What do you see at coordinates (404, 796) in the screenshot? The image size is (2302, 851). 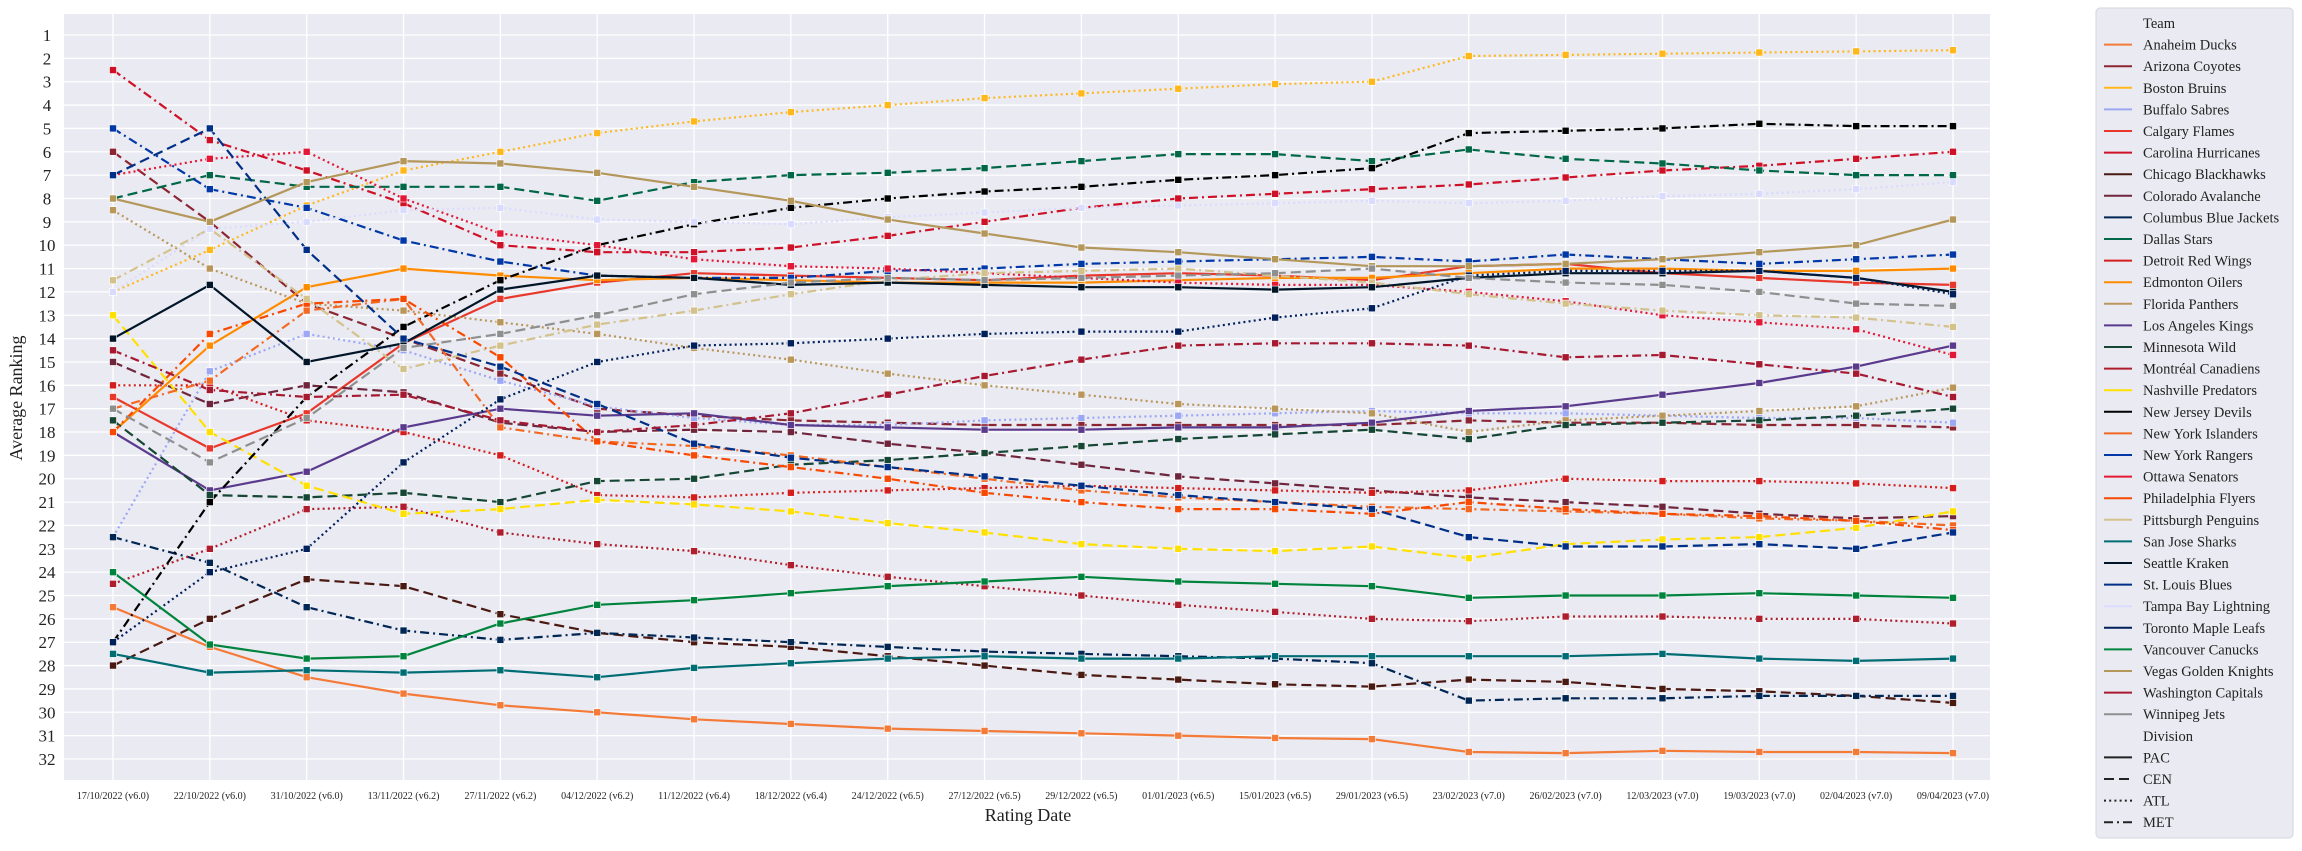 I see `x-tick-label: 13/11/2022 (v6.2)` at bounding box center [404, 796].